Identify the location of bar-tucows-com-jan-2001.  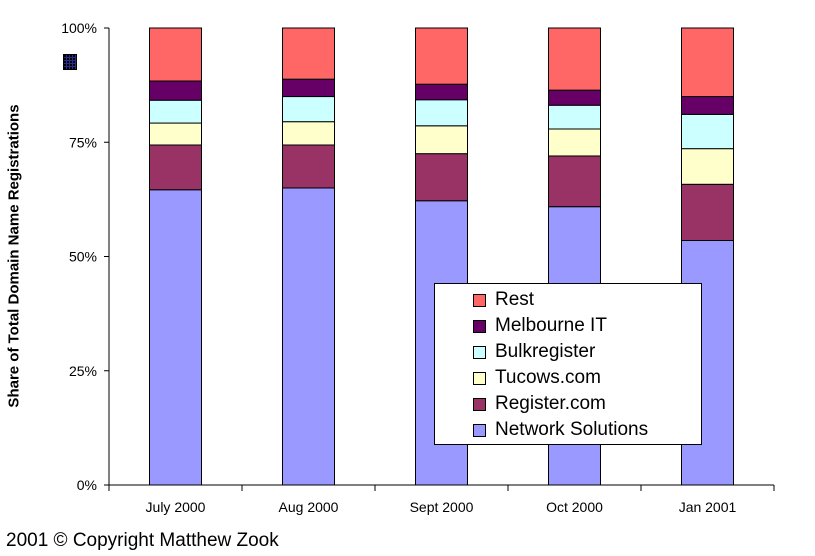
(707, 166).